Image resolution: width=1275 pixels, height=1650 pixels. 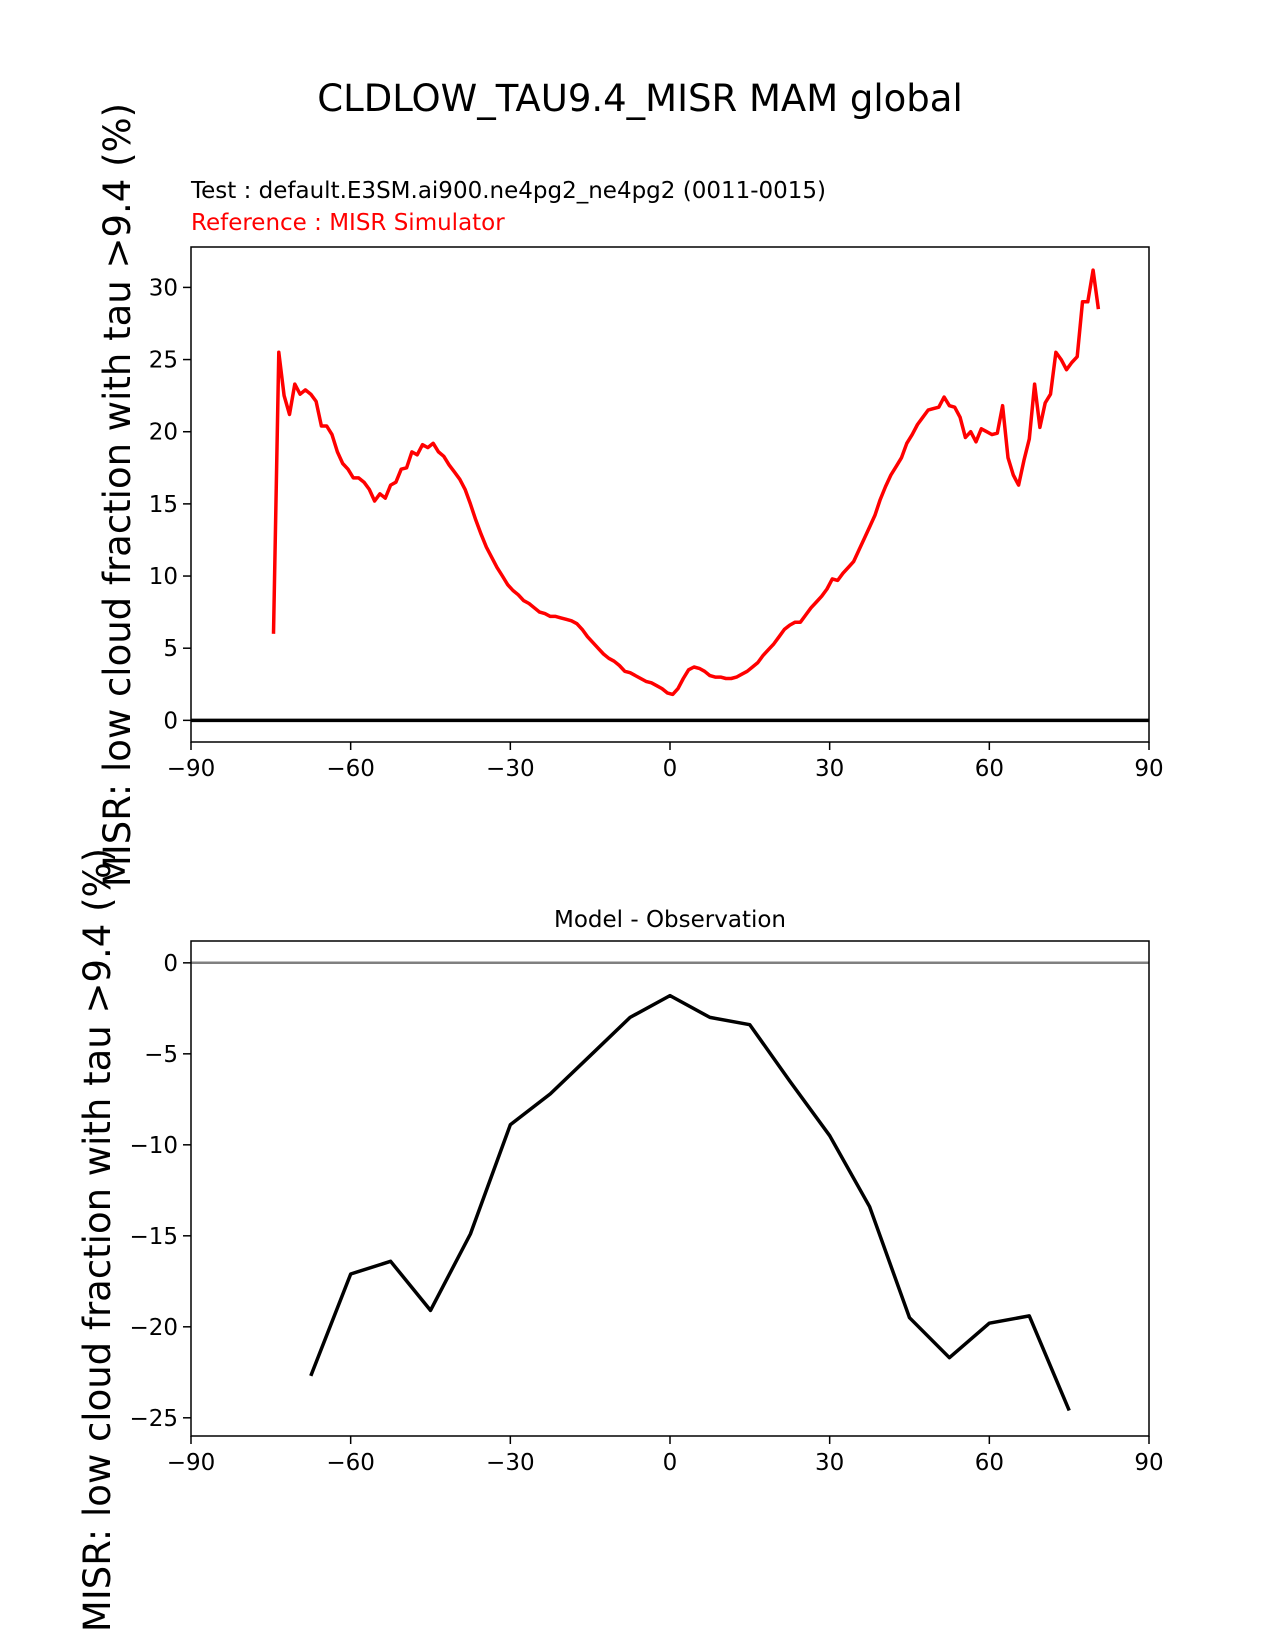 I want to click on bottom-x-tick-label: 30, so click(x=829, y=1463).